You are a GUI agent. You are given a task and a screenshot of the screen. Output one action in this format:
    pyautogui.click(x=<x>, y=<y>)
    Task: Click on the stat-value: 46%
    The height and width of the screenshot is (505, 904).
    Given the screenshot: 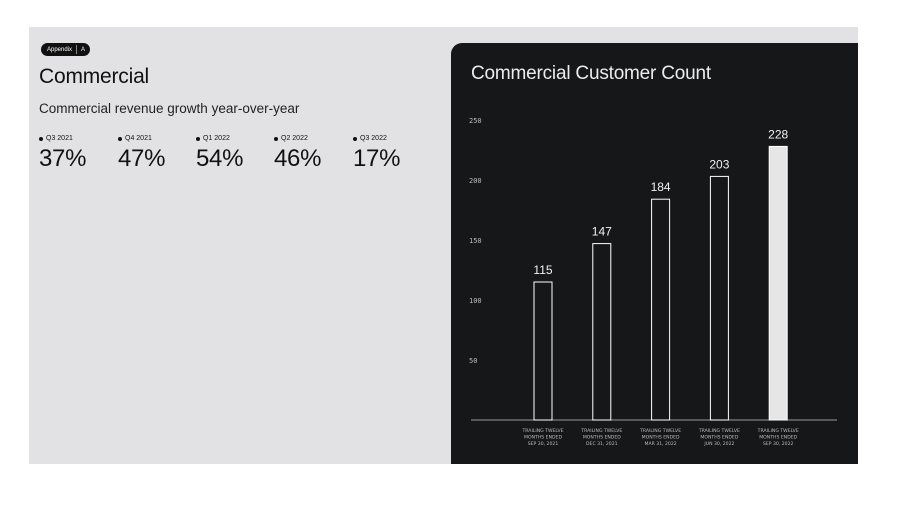 What is the action you would take?
    pyautogui.click(x=298, y=158)
    